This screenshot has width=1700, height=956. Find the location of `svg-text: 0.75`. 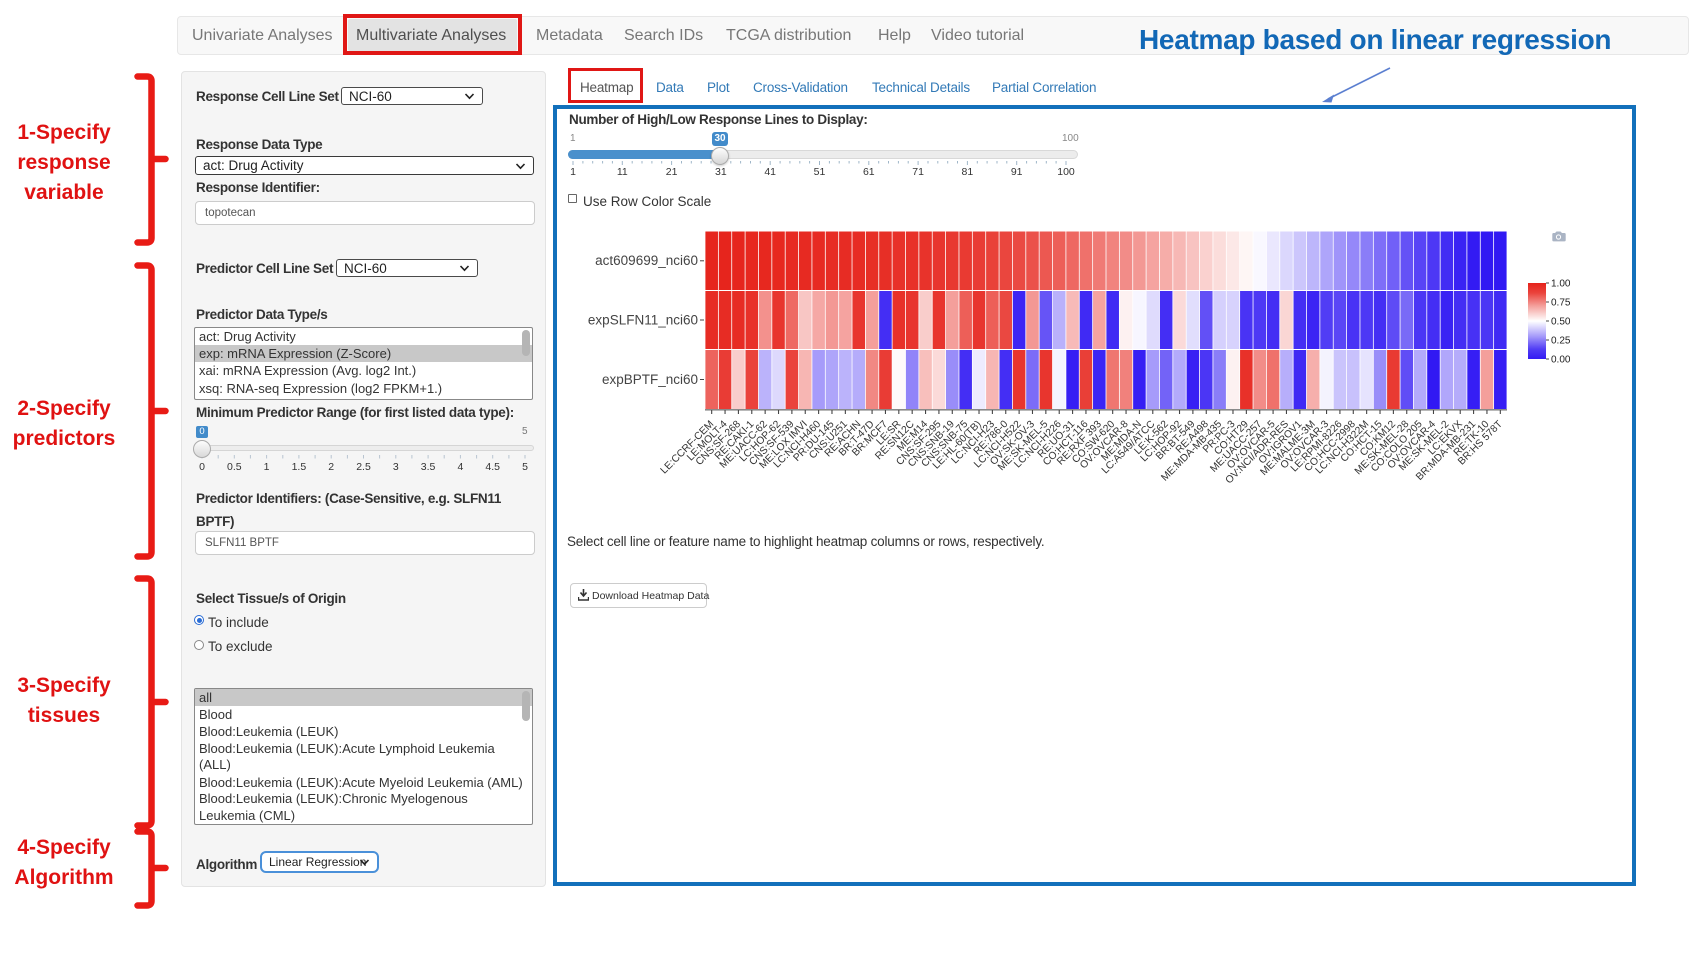

svg-text: 0.75 is located at coordinates (1561, 303).